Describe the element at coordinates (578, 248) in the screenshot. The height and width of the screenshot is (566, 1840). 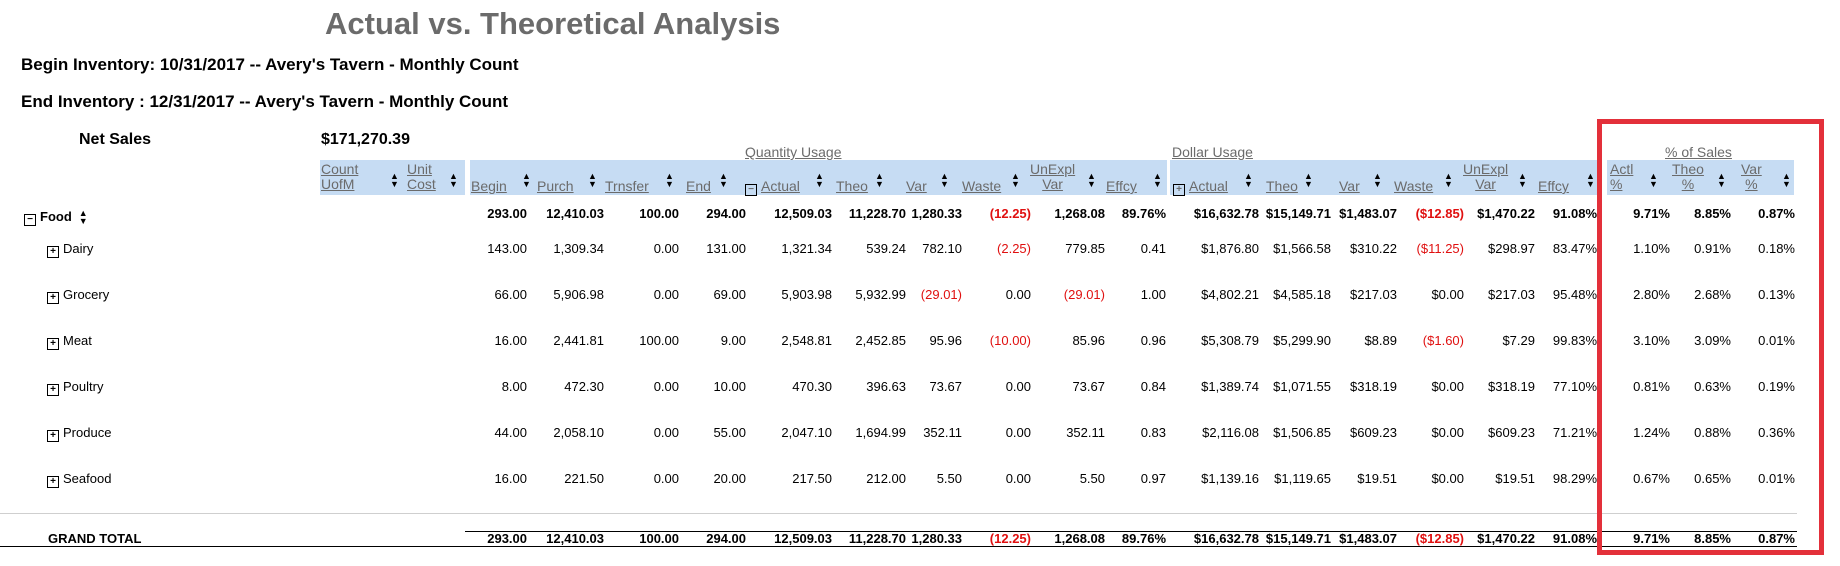
I see `table-cell: 1,309.34` at that location.